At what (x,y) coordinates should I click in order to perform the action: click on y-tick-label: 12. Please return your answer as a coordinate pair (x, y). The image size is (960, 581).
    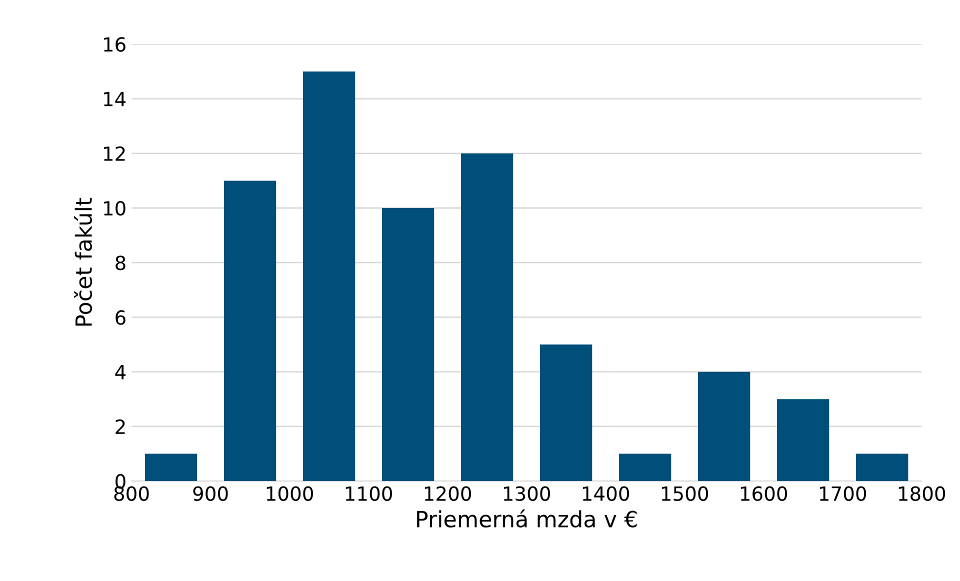
    Looking at the image, I should click on (114, 153).